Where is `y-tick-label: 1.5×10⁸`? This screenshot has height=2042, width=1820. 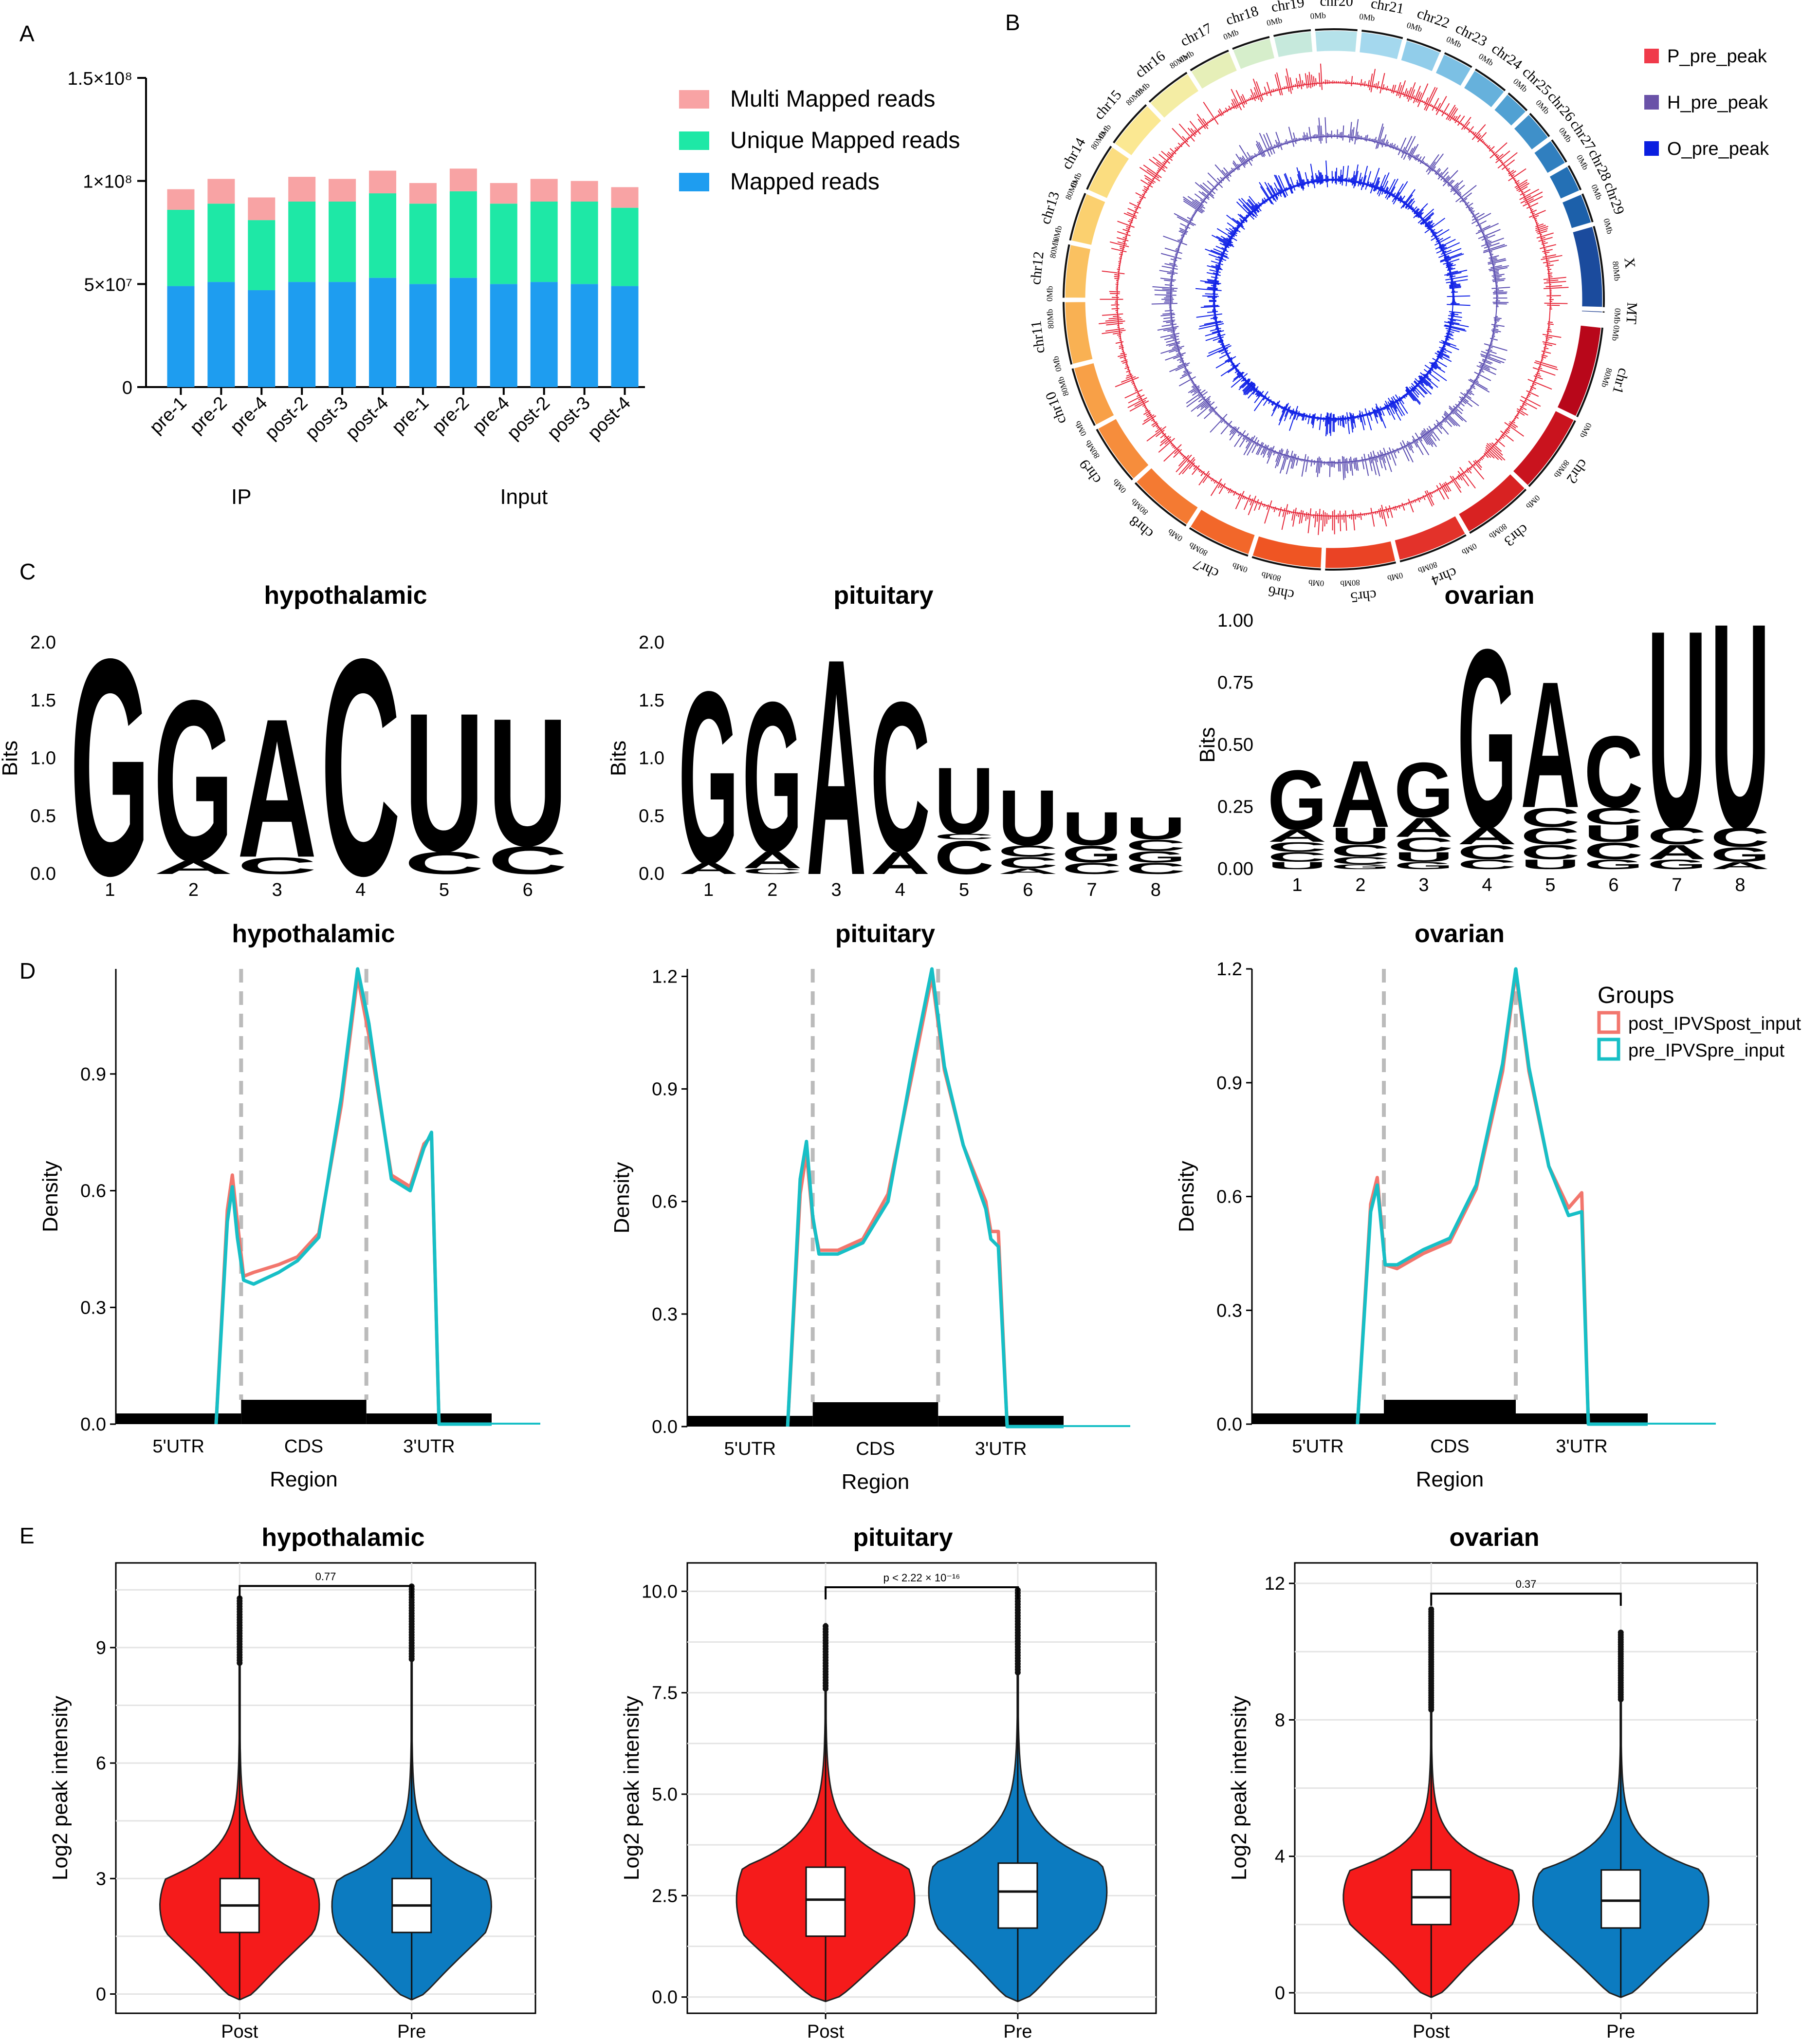
y-tick-label: 1.5×10⁸ is located at coordinates (100, 79).